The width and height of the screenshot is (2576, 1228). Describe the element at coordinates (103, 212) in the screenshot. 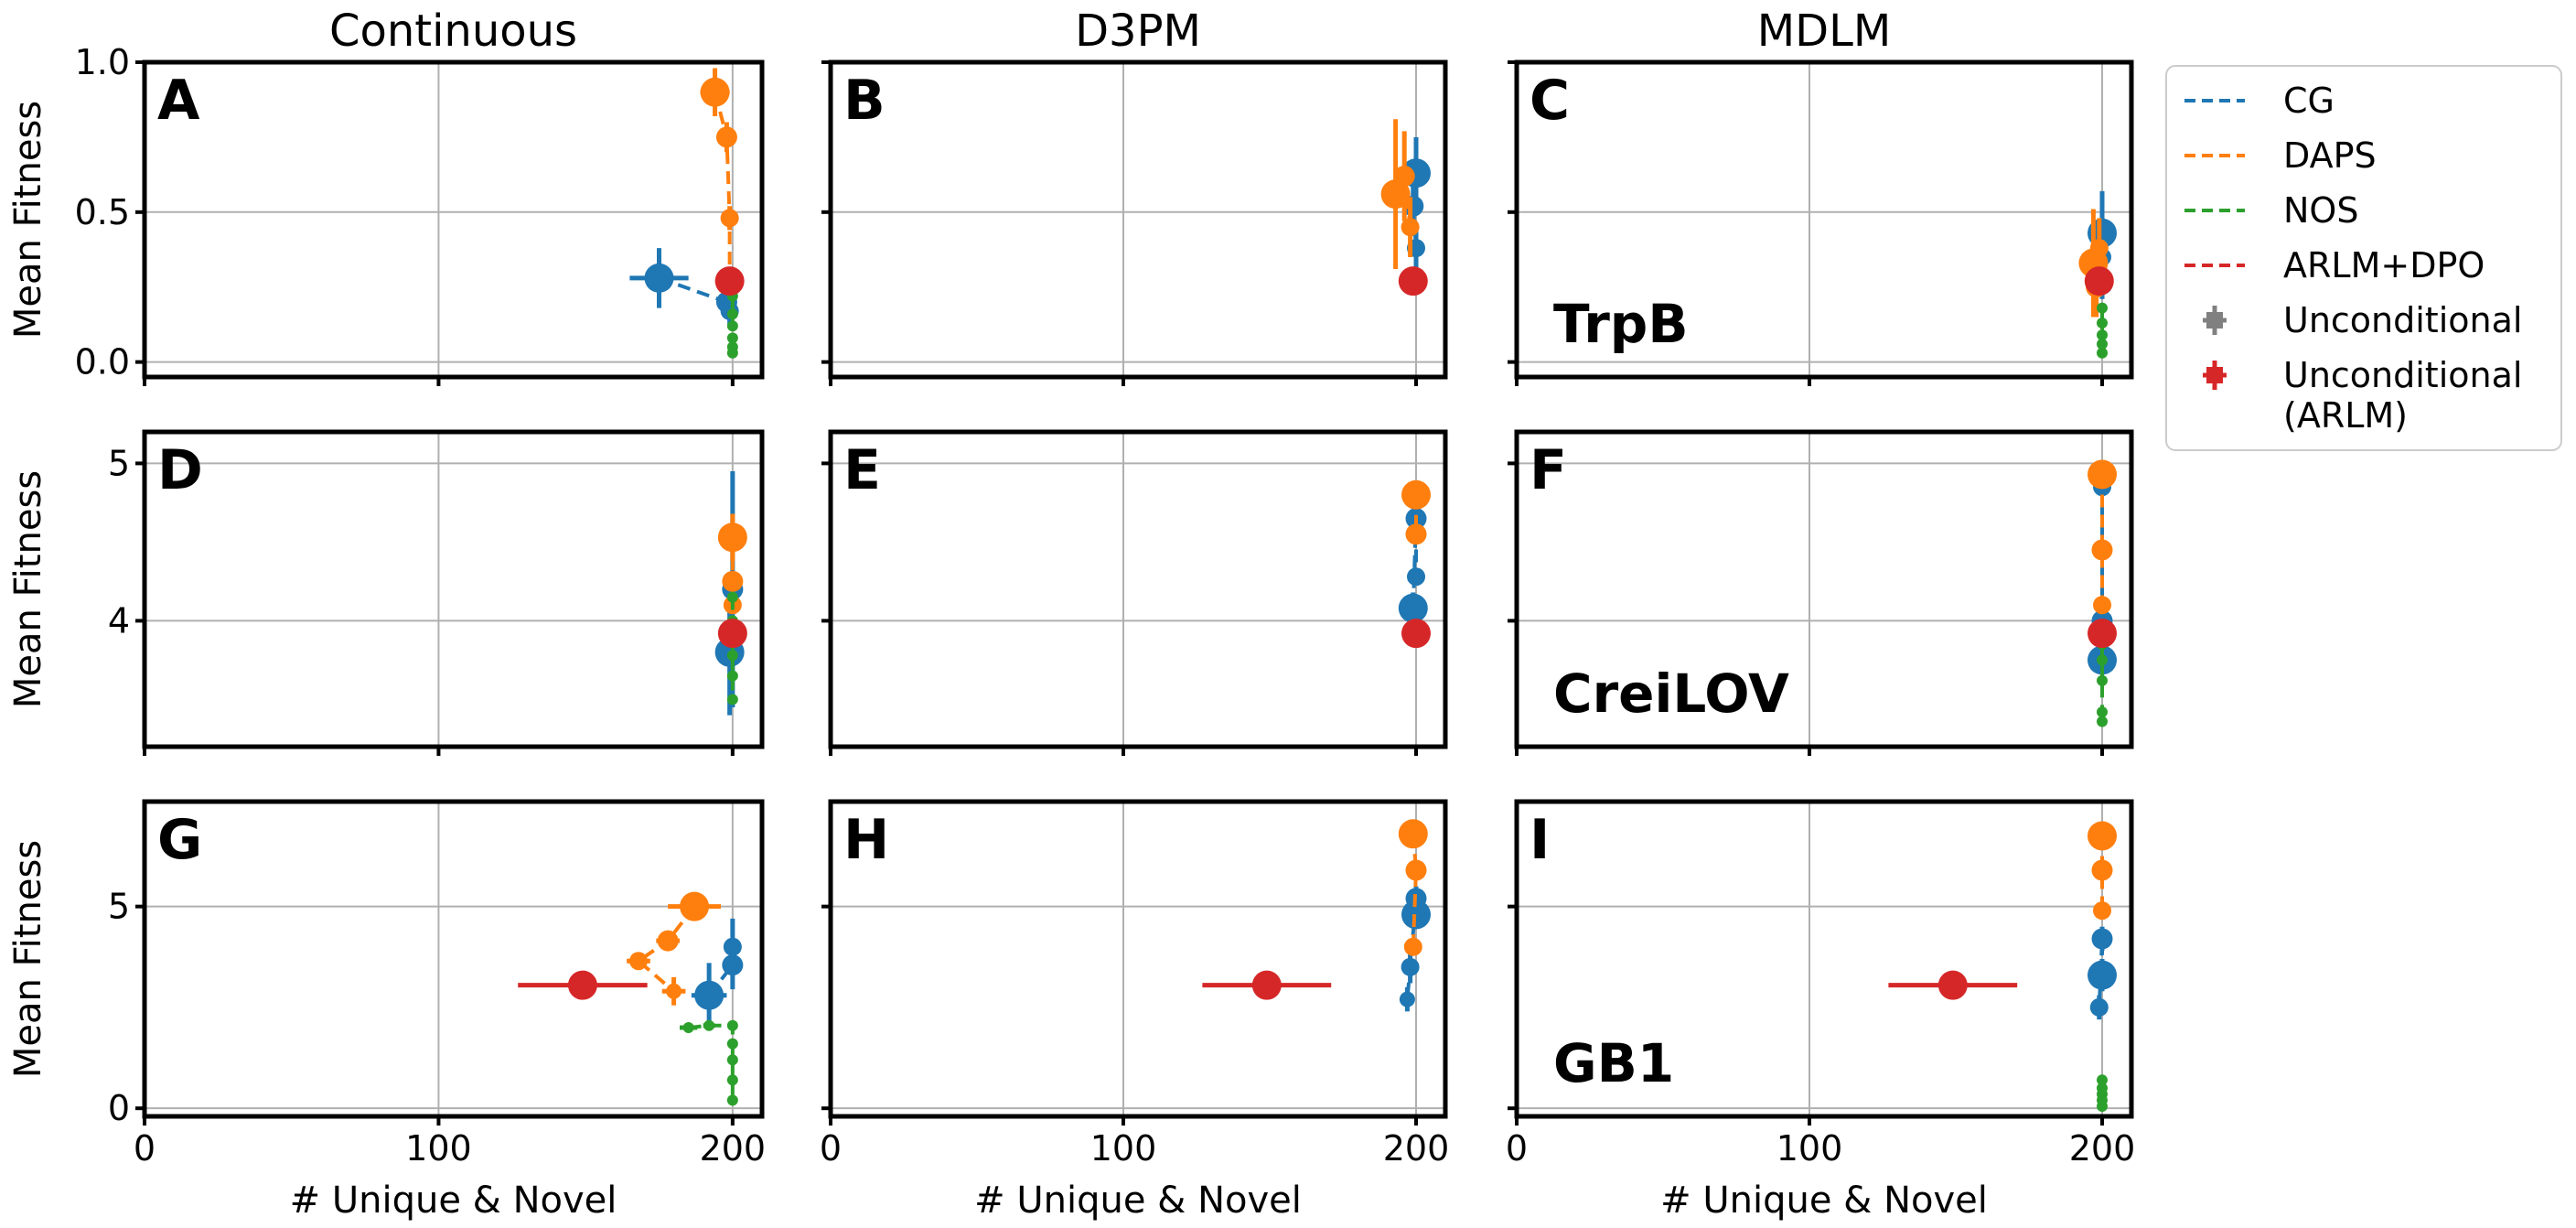

I see `y-tick-label: 0.5` at that location.